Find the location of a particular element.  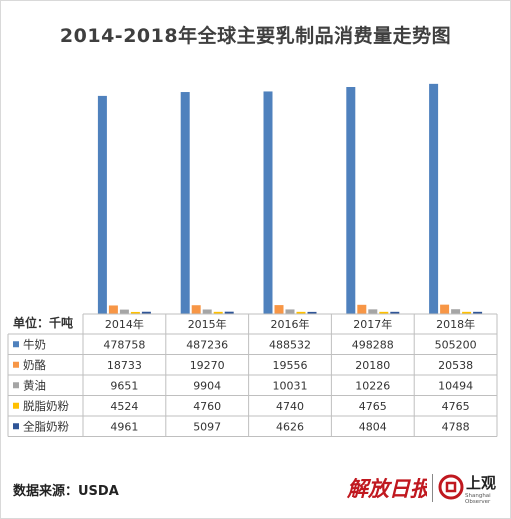

legend-key-脱脂奶粉 is located at coordinates (16, 405).